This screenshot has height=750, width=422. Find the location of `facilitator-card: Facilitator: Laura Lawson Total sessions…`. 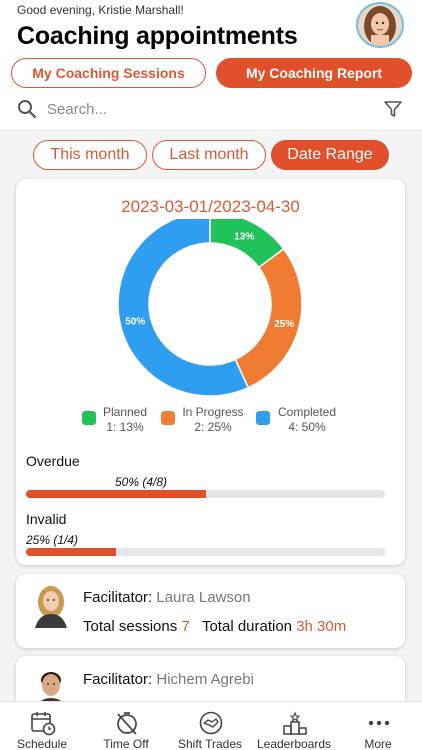

facilitator-card: Facilitator: Laura Lawson Total sessions… is located at coordinates (210, 611).